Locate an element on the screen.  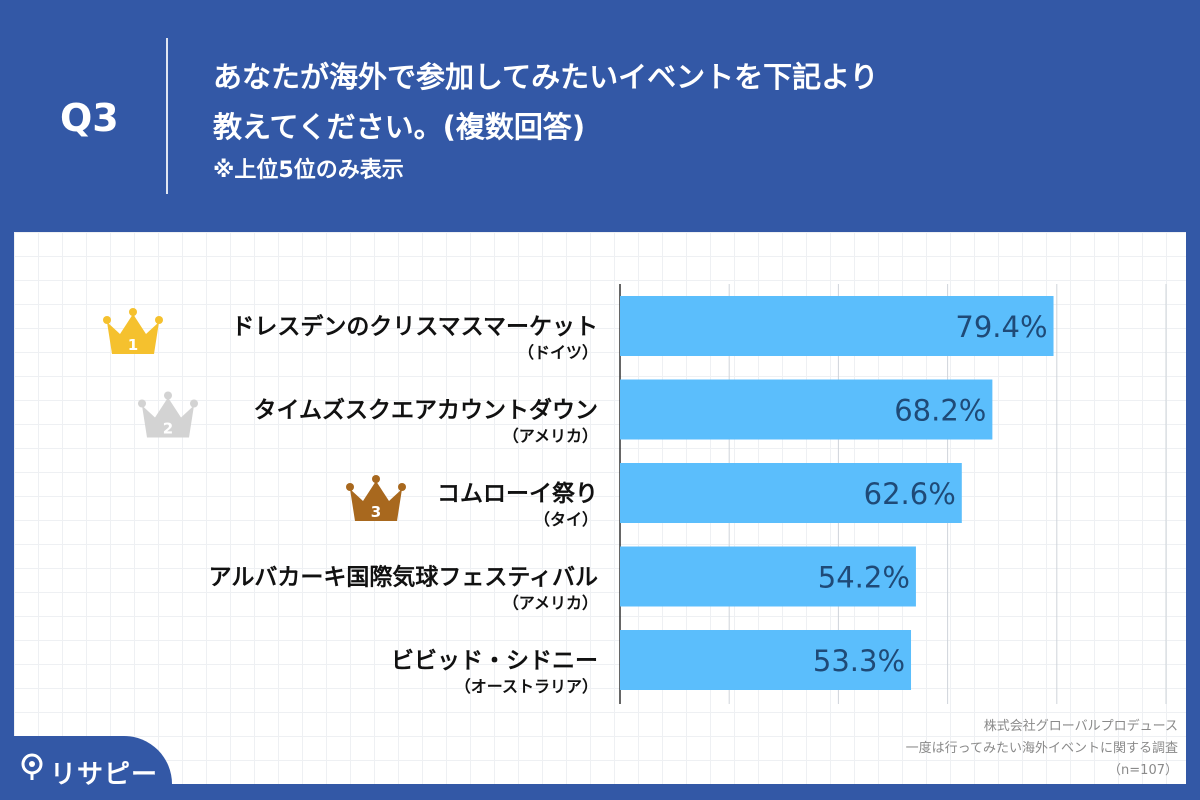
source-sample-size: （n=107） is located at coordinates (1143, 770).